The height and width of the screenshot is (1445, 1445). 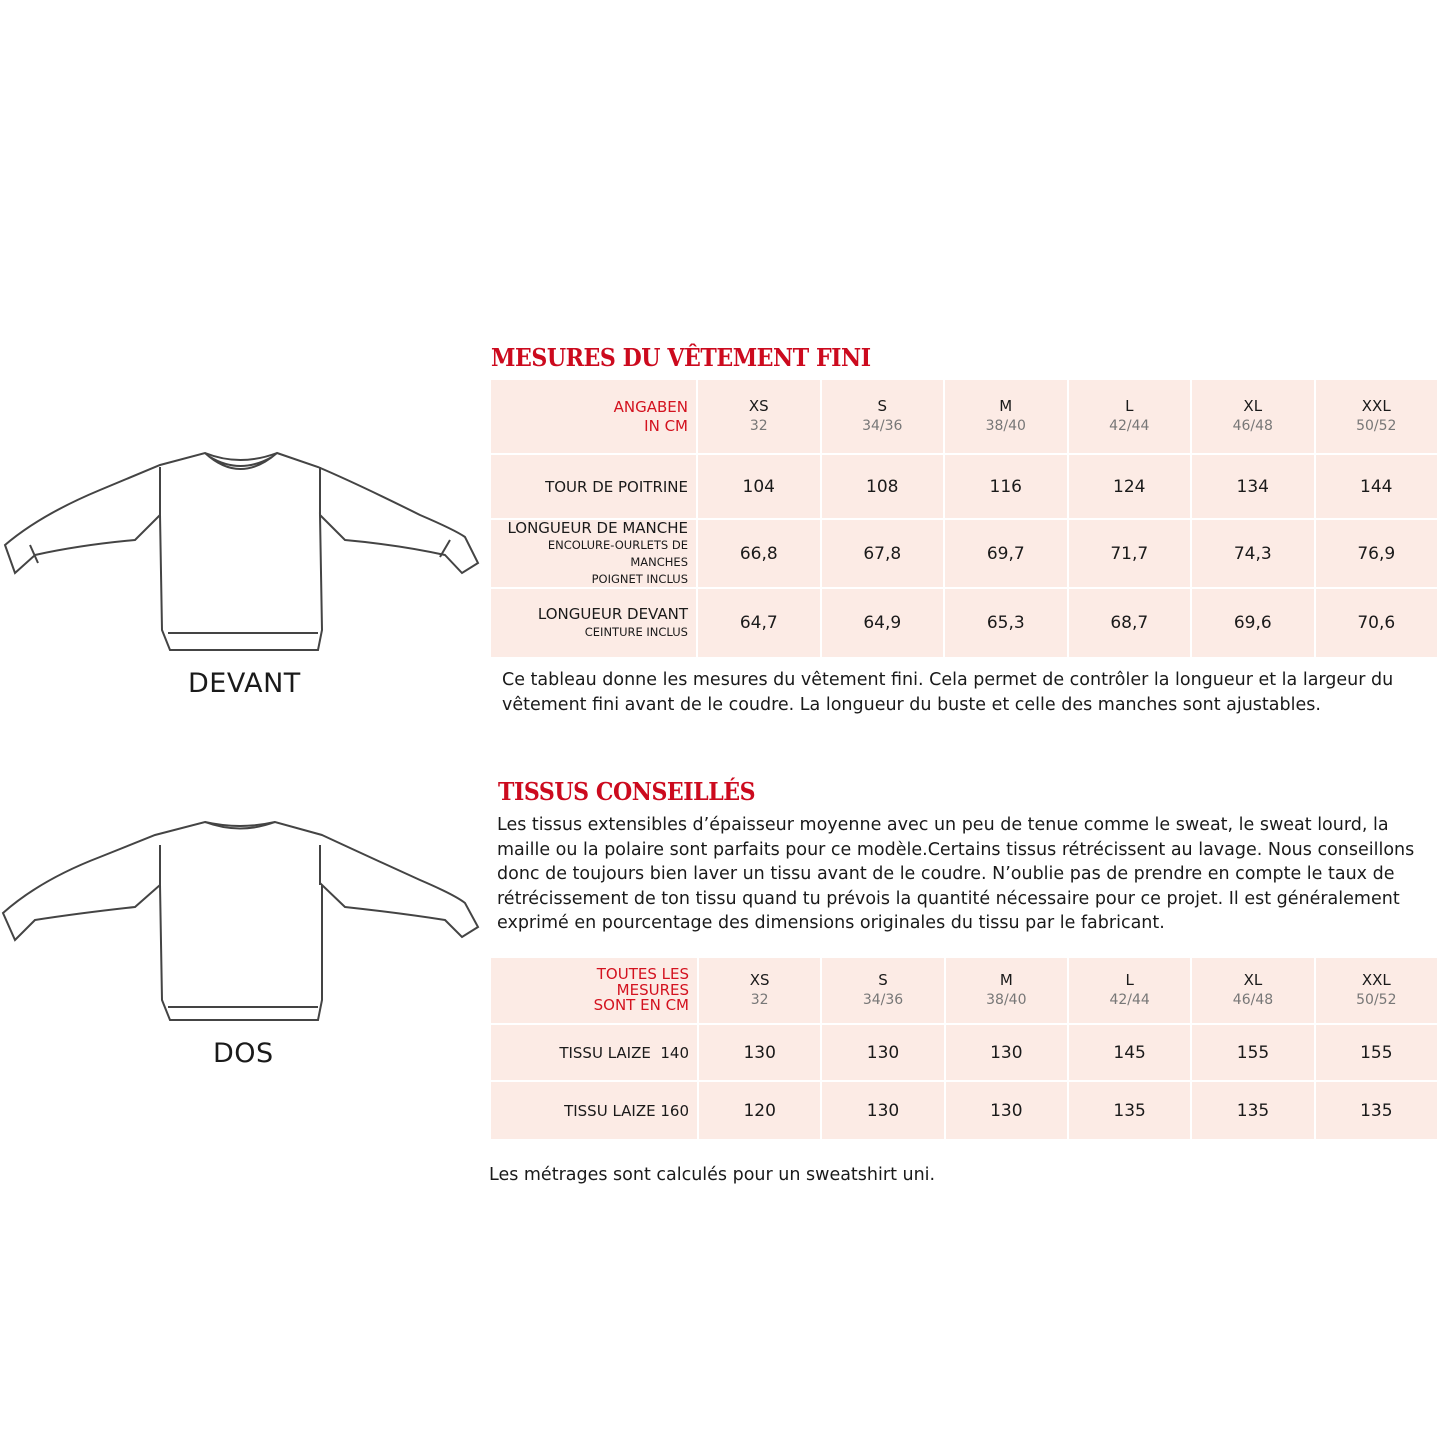 What do you see at coordinates (636, 632) in the screenshot?
I see `row-note: CEINTURE INCLUS` at bounding box center [636, 632].